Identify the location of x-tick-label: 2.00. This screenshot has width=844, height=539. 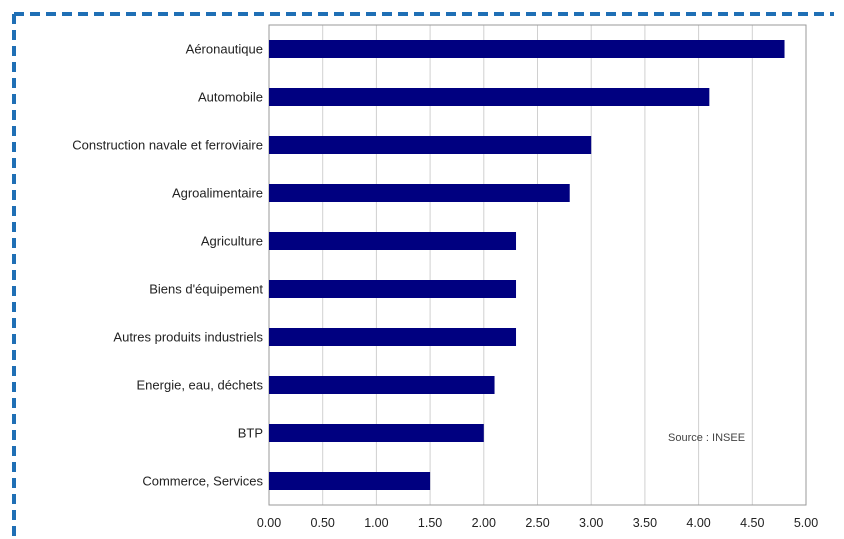
(484, 523).